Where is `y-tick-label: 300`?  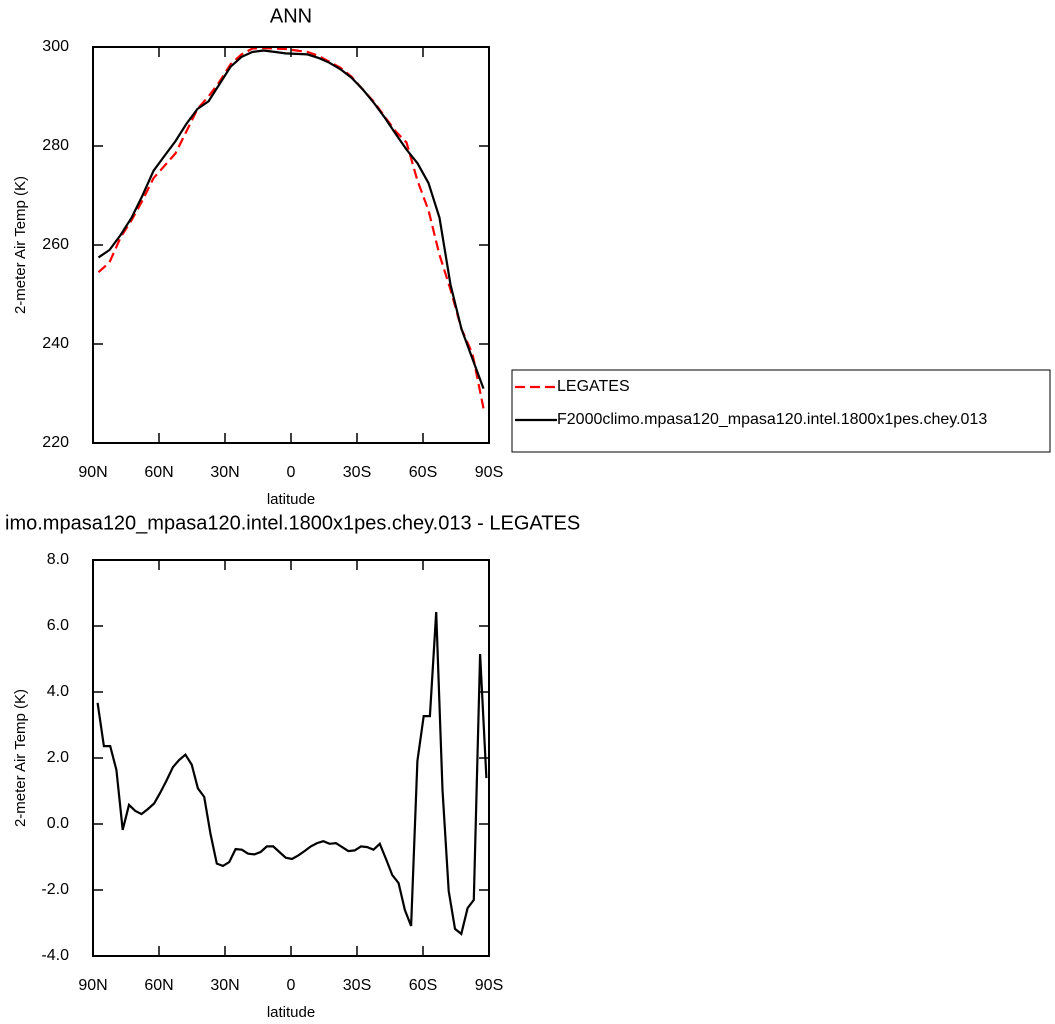 y-tick-label: 300 is located at coordinates (55, 46).